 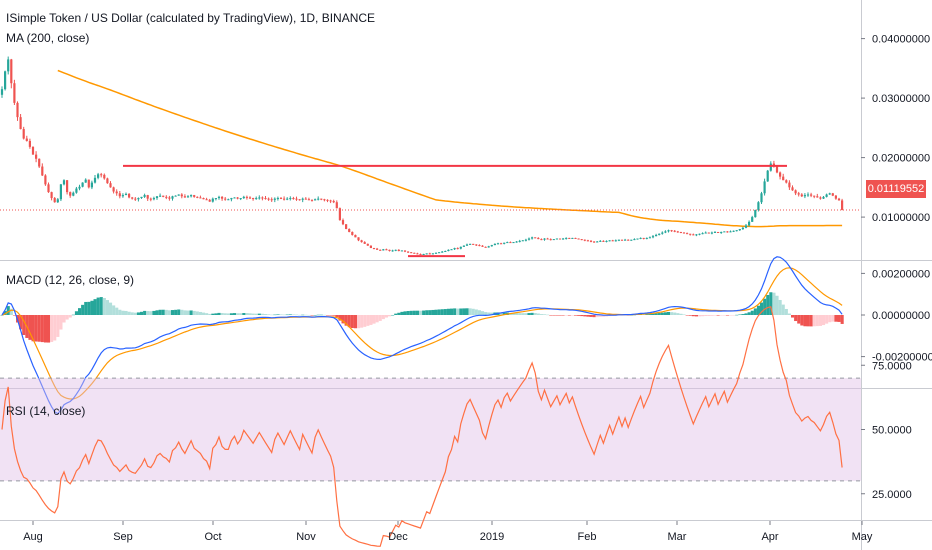 What do you see at coordinates (901, 274) in the screenshot?
I see `y-tick-label: 0.00200000` at bounding box center [901, 274].